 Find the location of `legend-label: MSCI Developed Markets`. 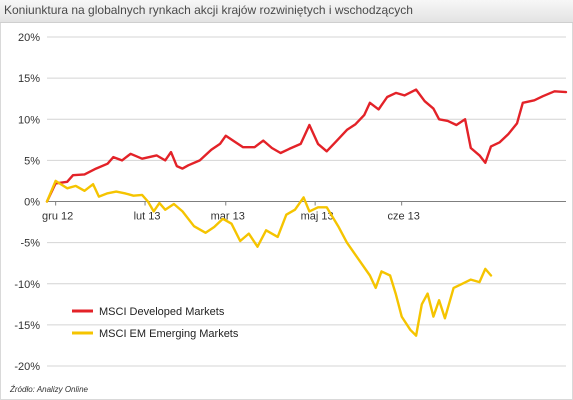

legend-label: MSCI Developed Markets is located at coordinates (162, 312).